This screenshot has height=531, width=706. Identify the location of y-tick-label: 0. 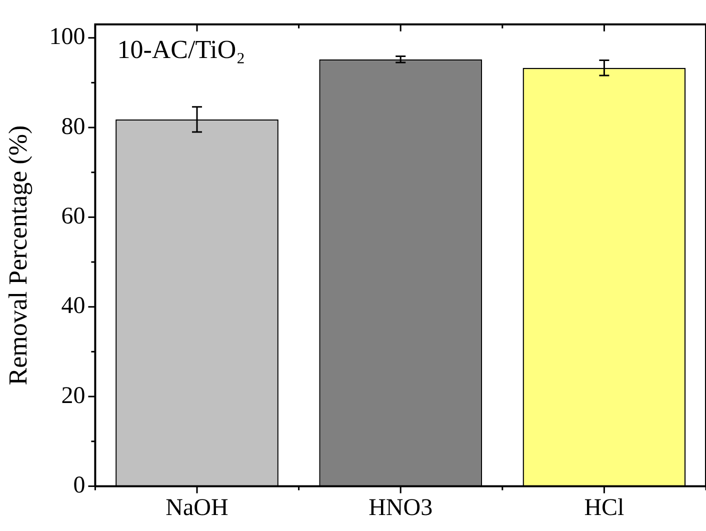
(79, 485).